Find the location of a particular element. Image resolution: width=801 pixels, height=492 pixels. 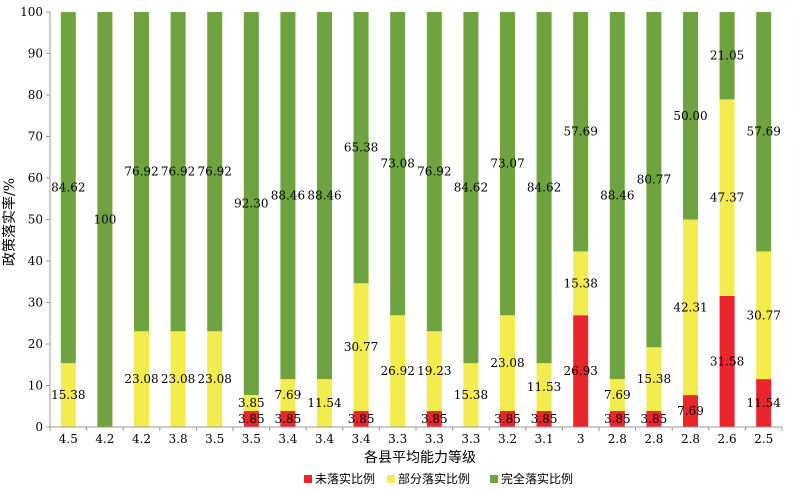

data-label-14-2: 57.69 is located at coordinates (581, 132).